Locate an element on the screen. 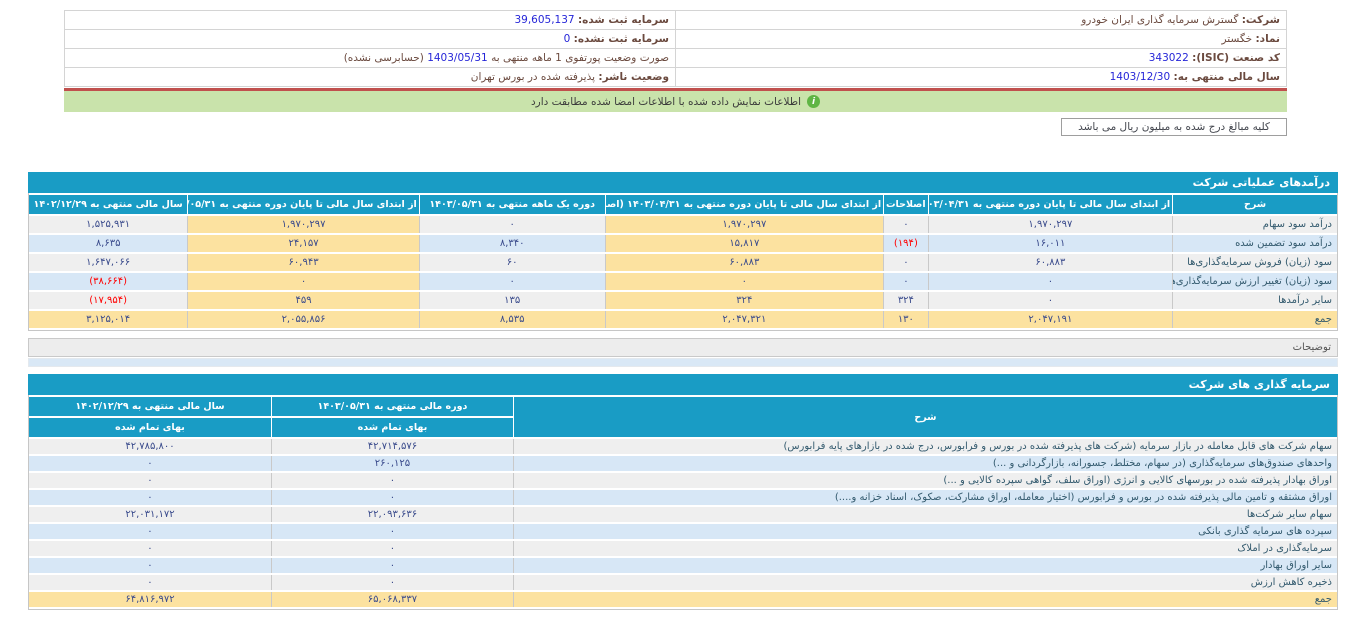 This screenshot has height=633, width=1351. explanations-empty-row is located at coordinates (683, 362).